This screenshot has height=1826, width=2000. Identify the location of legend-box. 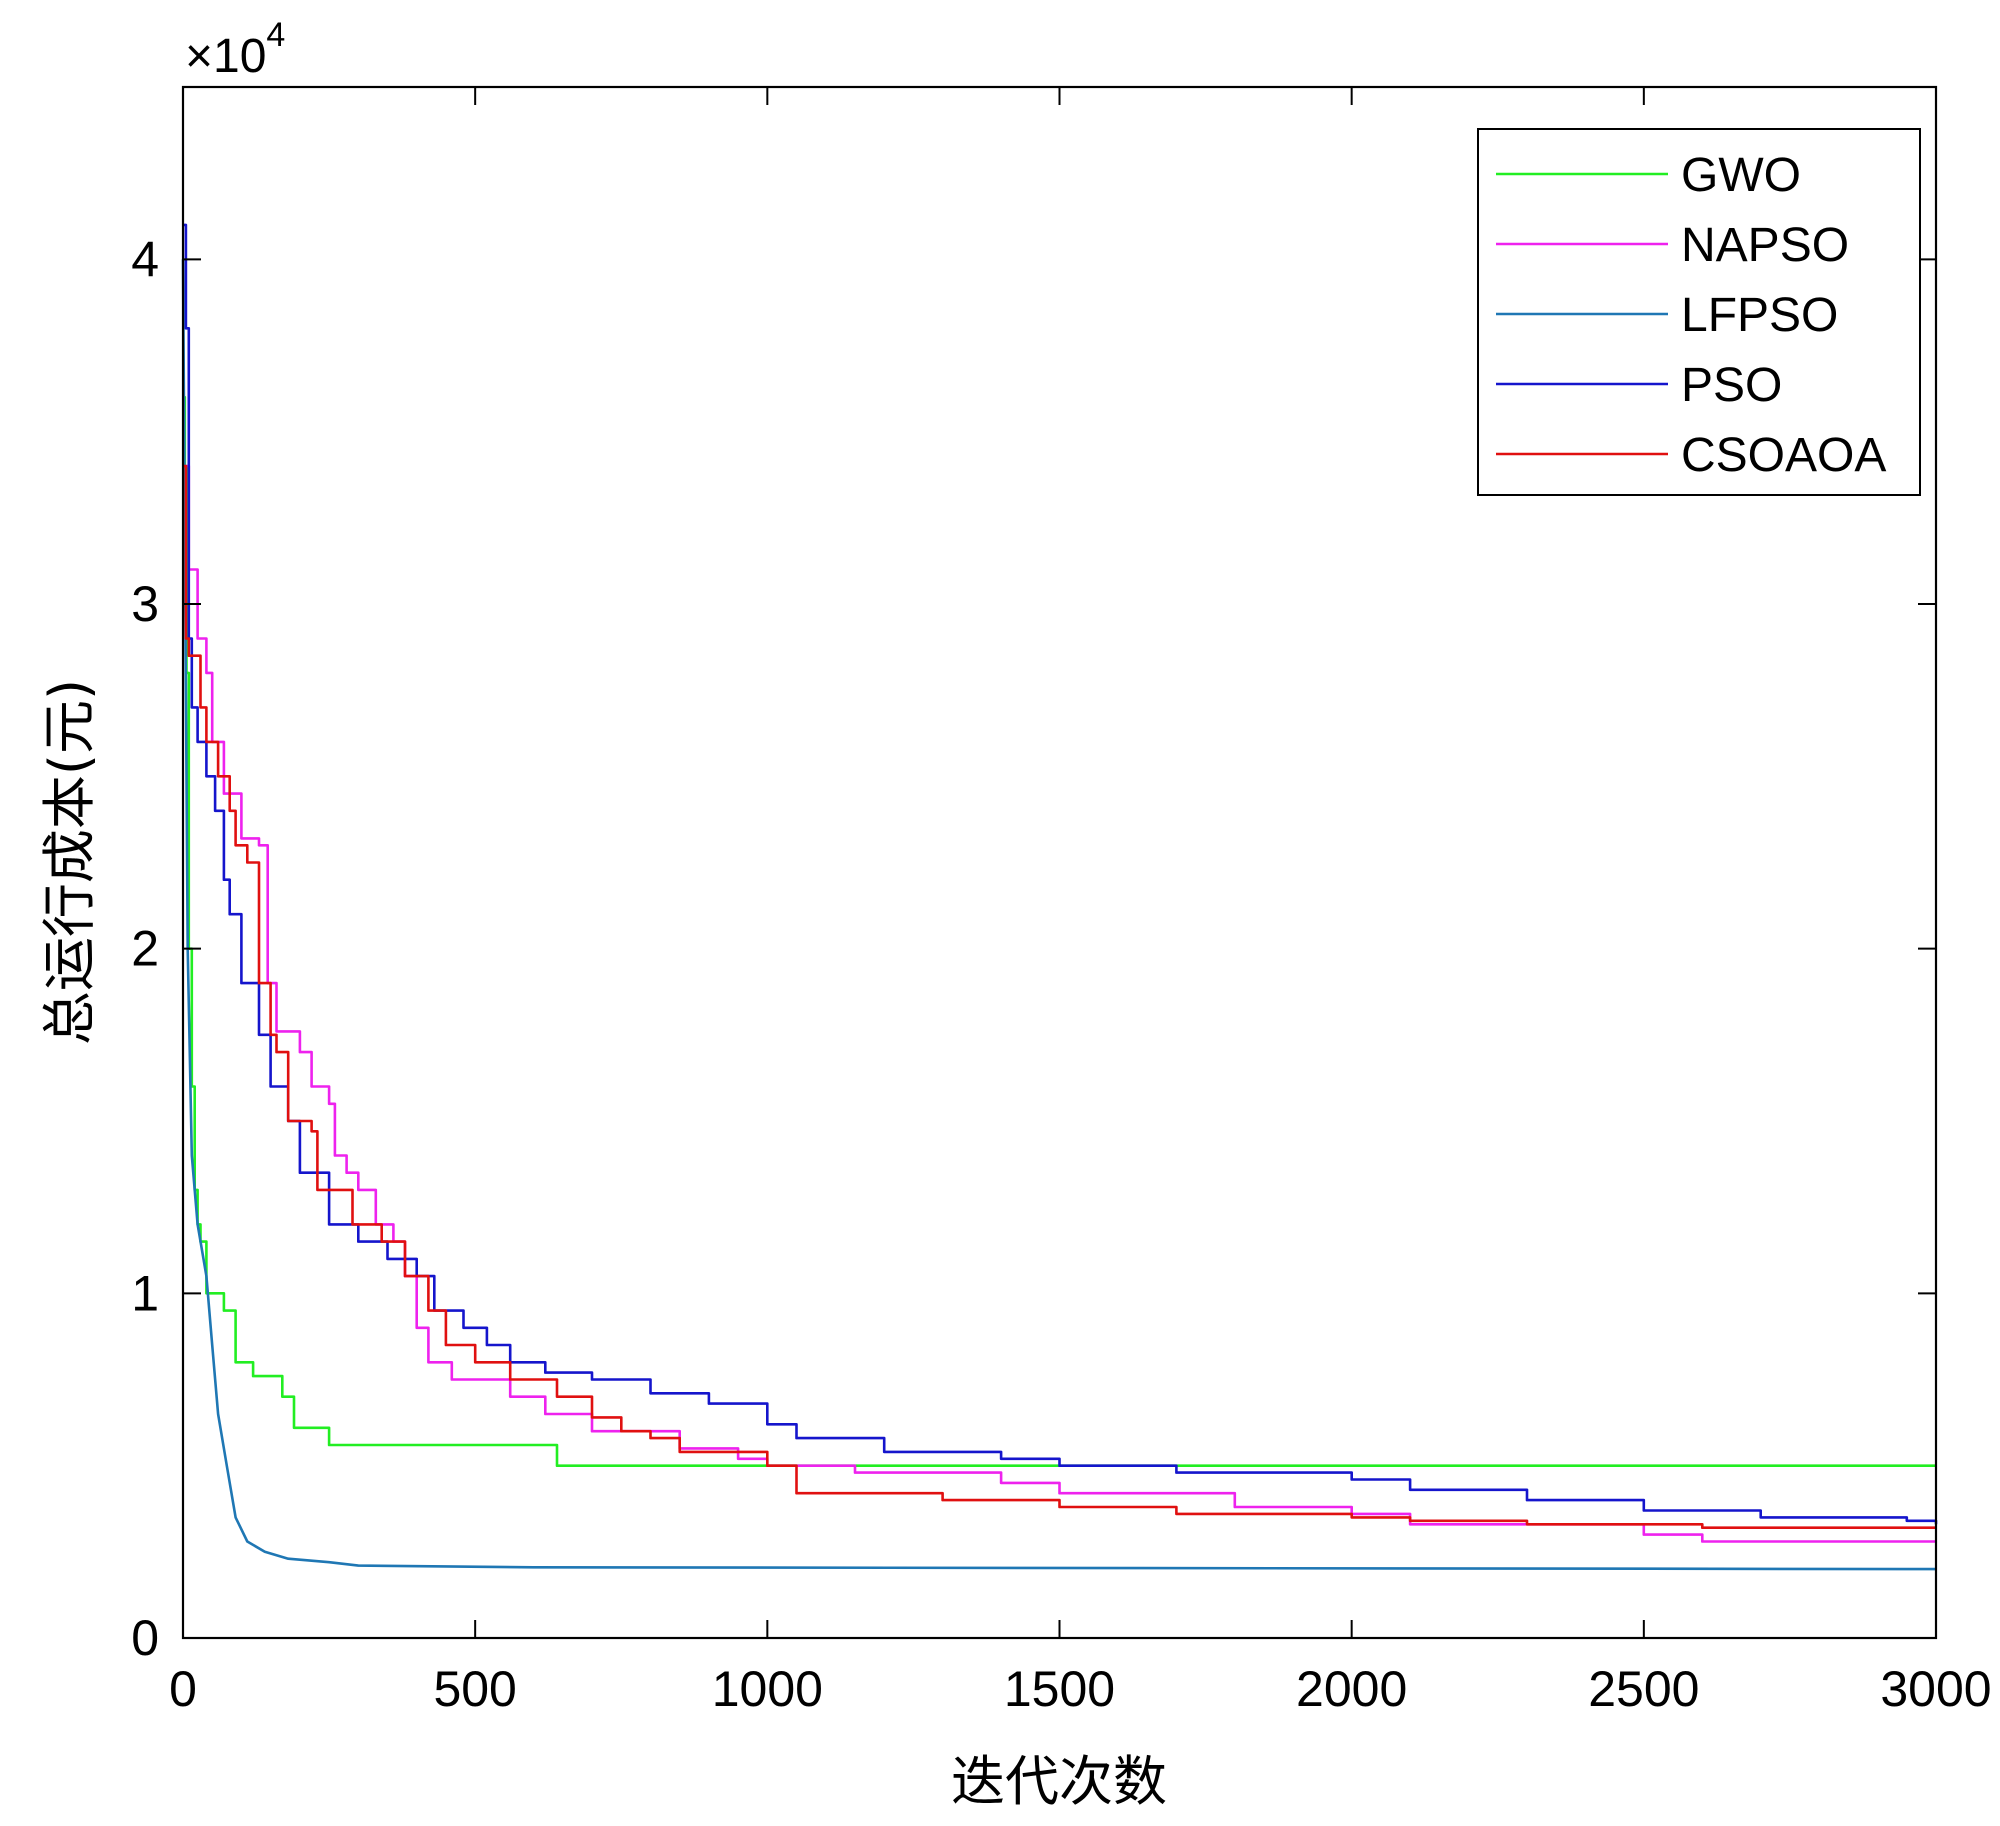
(1699, 312).